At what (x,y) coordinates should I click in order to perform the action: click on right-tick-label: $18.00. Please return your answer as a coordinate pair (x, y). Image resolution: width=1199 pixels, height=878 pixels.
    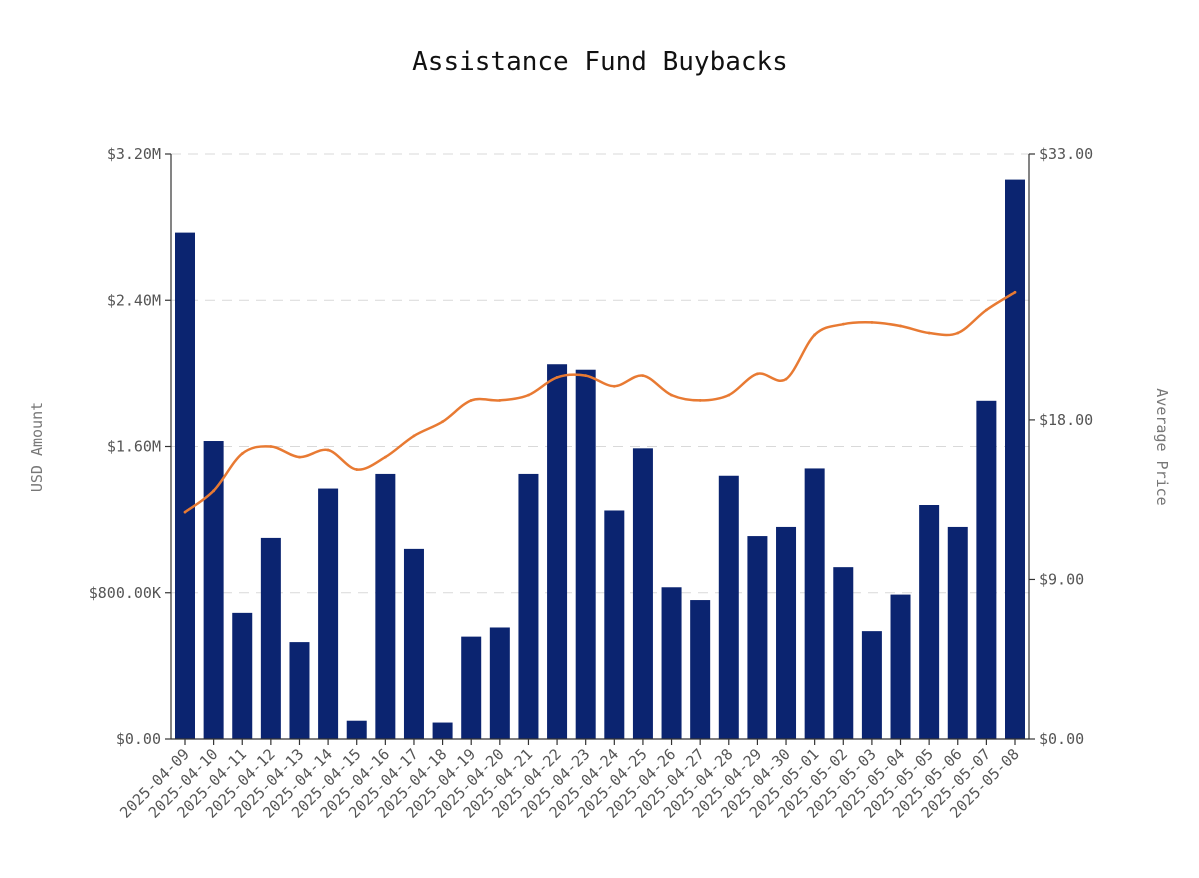
    Looking at the image, I should click on (1066, 420).